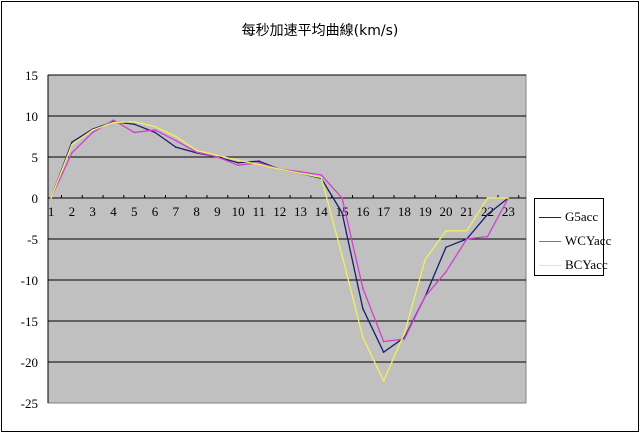 The width and height of the screenshot is (640, 433). I want to click on x-tick-label: 1, so click(51, 211).